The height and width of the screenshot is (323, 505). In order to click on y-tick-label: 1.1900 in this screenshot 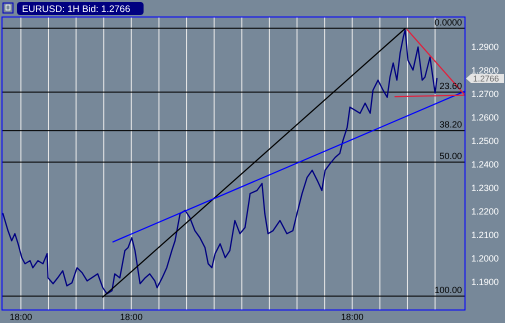, I will do `click(485, 281)`.